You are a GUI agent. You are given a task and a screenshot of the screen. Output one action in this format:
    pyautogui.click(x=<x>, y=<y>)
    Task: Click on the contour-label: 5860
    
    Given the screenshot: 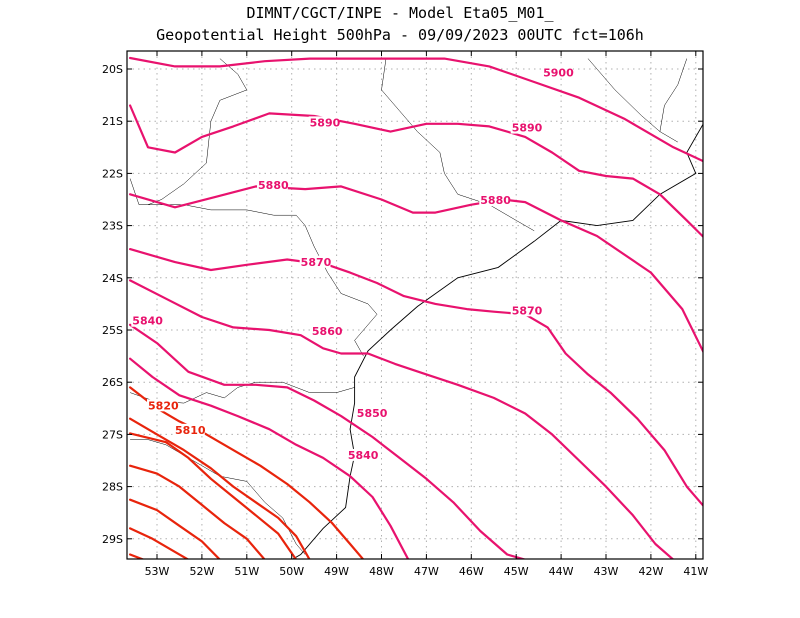 What is the action you would take?
    pyautogui.click(x=327, y=331)
    